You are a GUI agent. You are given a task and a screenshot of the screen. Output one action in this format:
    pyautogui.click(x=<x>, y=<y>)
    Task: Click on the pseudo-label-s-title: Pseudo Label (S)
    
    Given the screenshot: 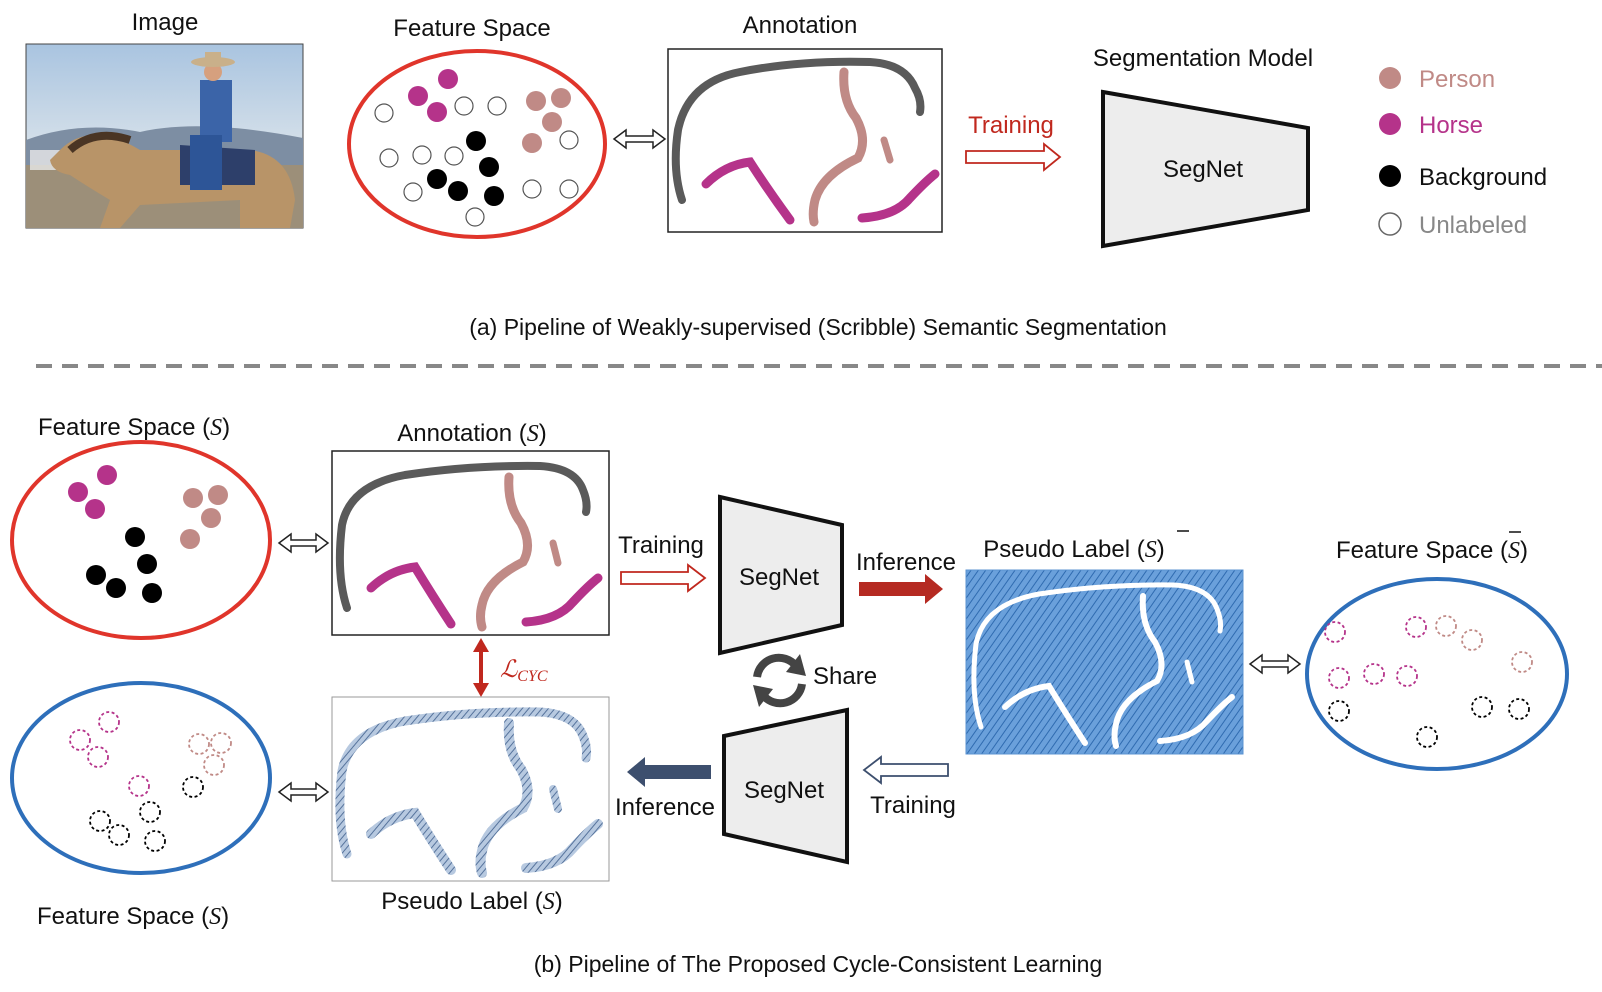 What is the action you would take?
    pyautogui.click(x=471, y=901)
    